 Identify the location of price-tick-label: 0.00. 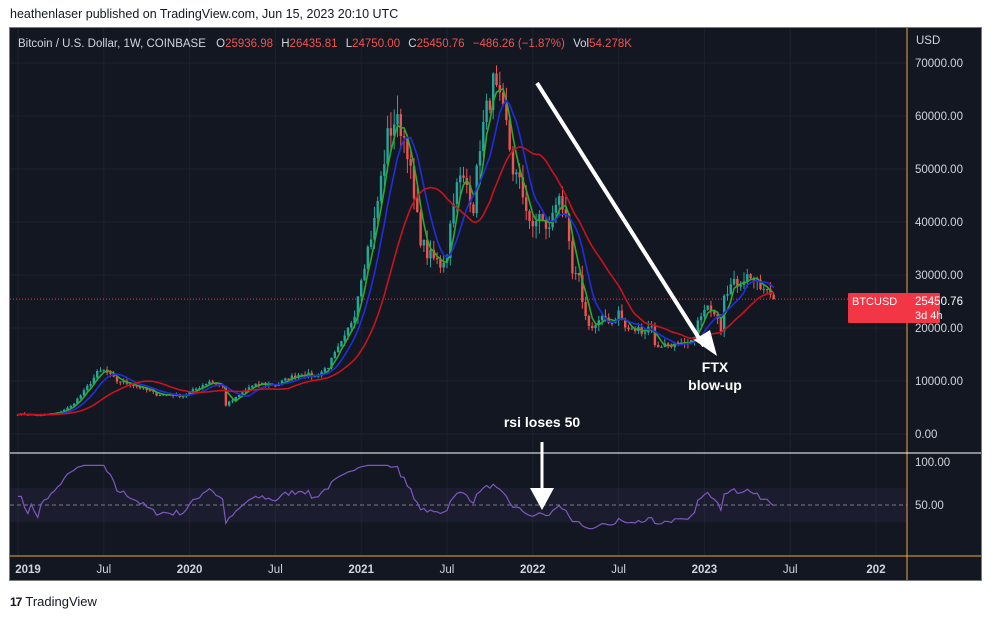
(926, 435).